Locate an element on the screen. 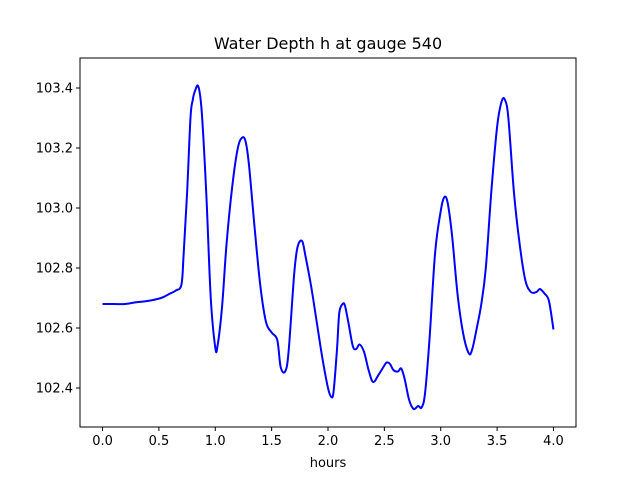 This screenshot has height=480, width=640. y-axis: 102.4 102.6 102.8 103.0 103.2 103.4 is located at coordinates (58, 239).